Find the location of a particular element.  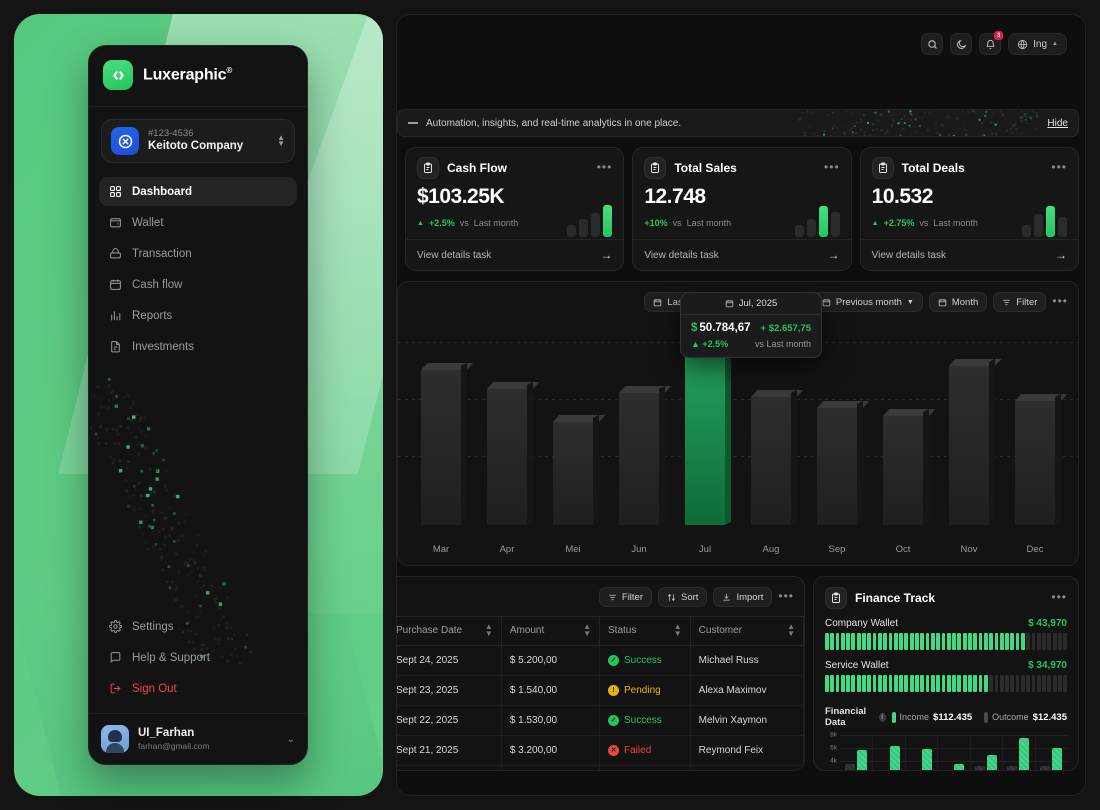

notifications-button: 3 is located at coordinates (991, 43).